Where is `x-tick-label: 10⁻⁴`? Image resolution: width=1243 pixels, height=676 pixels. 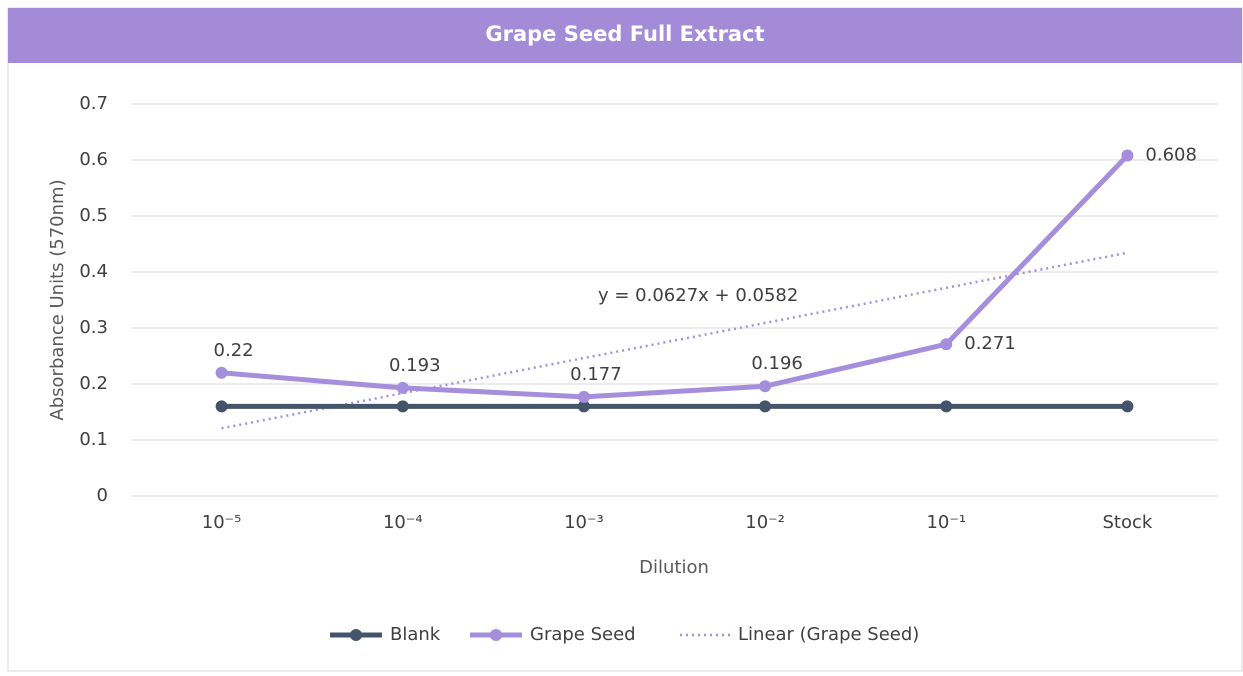 x-tick-label: 10⁻⁴ is located at coordinates (403, 522).